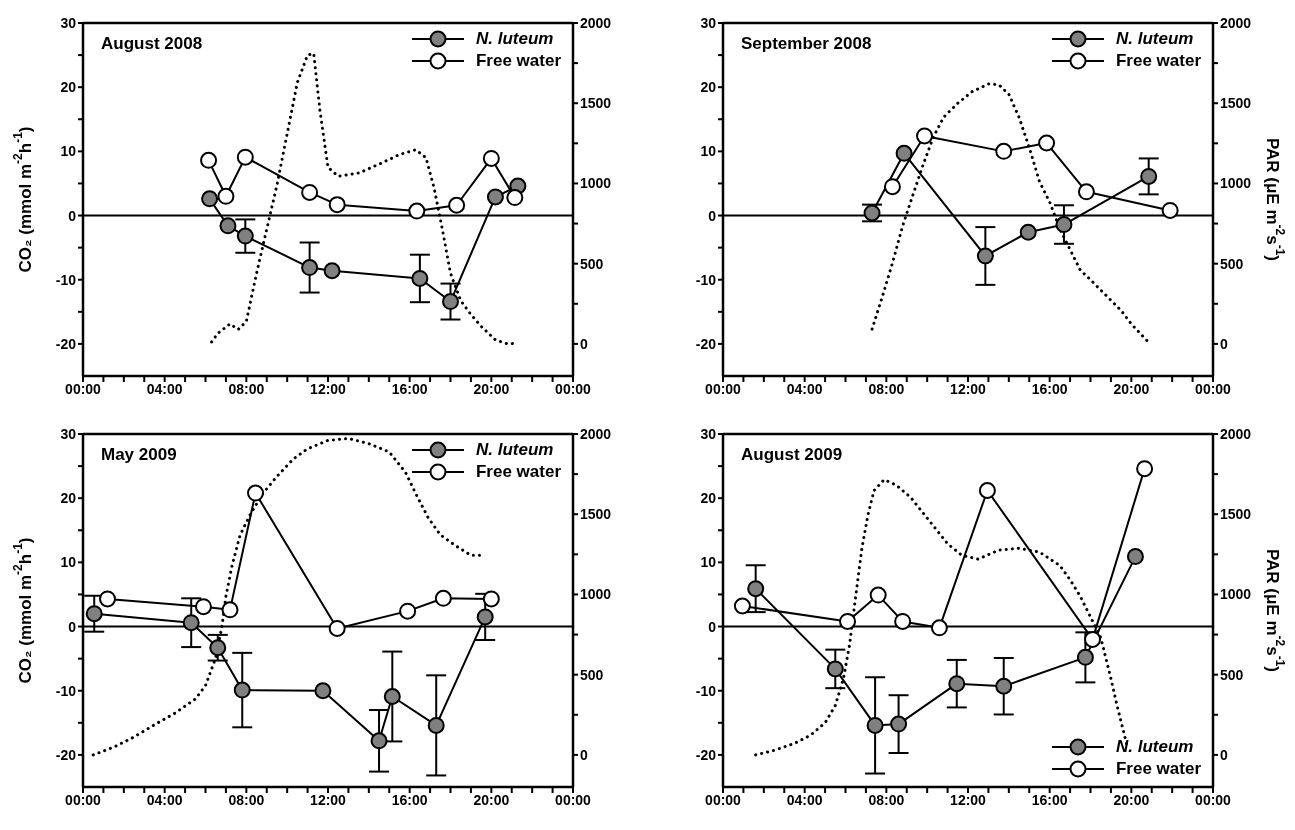 Image resolution: width=1295 pixels, height=830 pixels. I want to click on text: August 2009, so click(792, 455).